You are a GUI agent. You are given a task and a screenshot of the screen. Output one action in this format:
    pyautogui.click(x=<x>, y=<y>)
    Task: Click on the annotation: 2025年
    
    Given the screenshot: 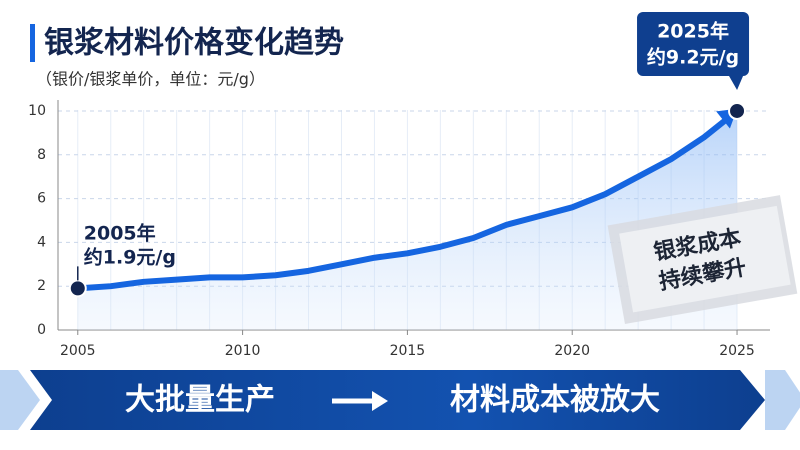 What is the action you would take?
    pyautogui.click(x=693, y=31)
    